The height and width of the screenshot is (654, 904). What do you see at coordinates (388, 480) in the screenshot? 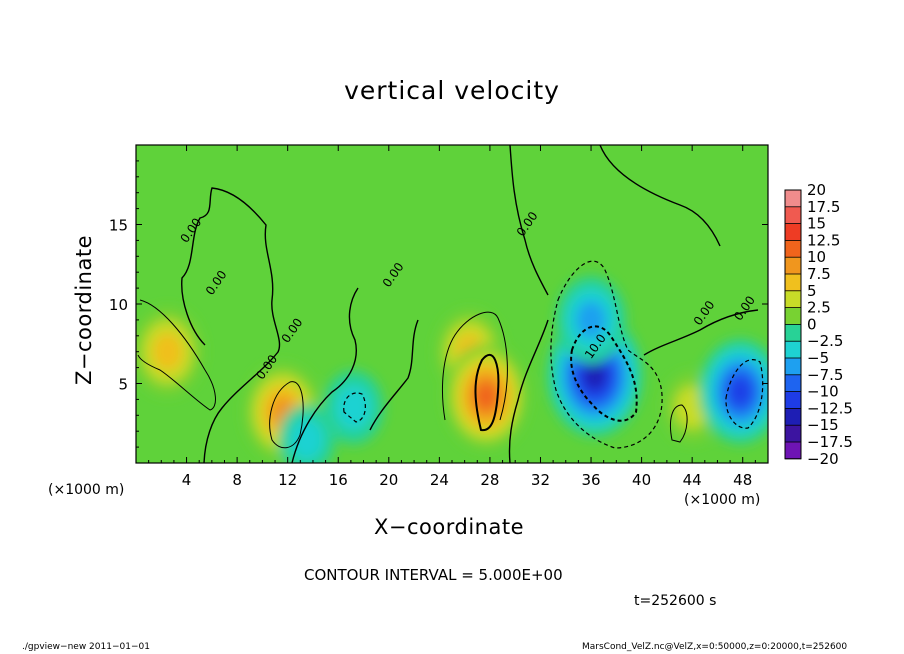
I see `x-tick-label: 20` at bounding box center [388, 480].